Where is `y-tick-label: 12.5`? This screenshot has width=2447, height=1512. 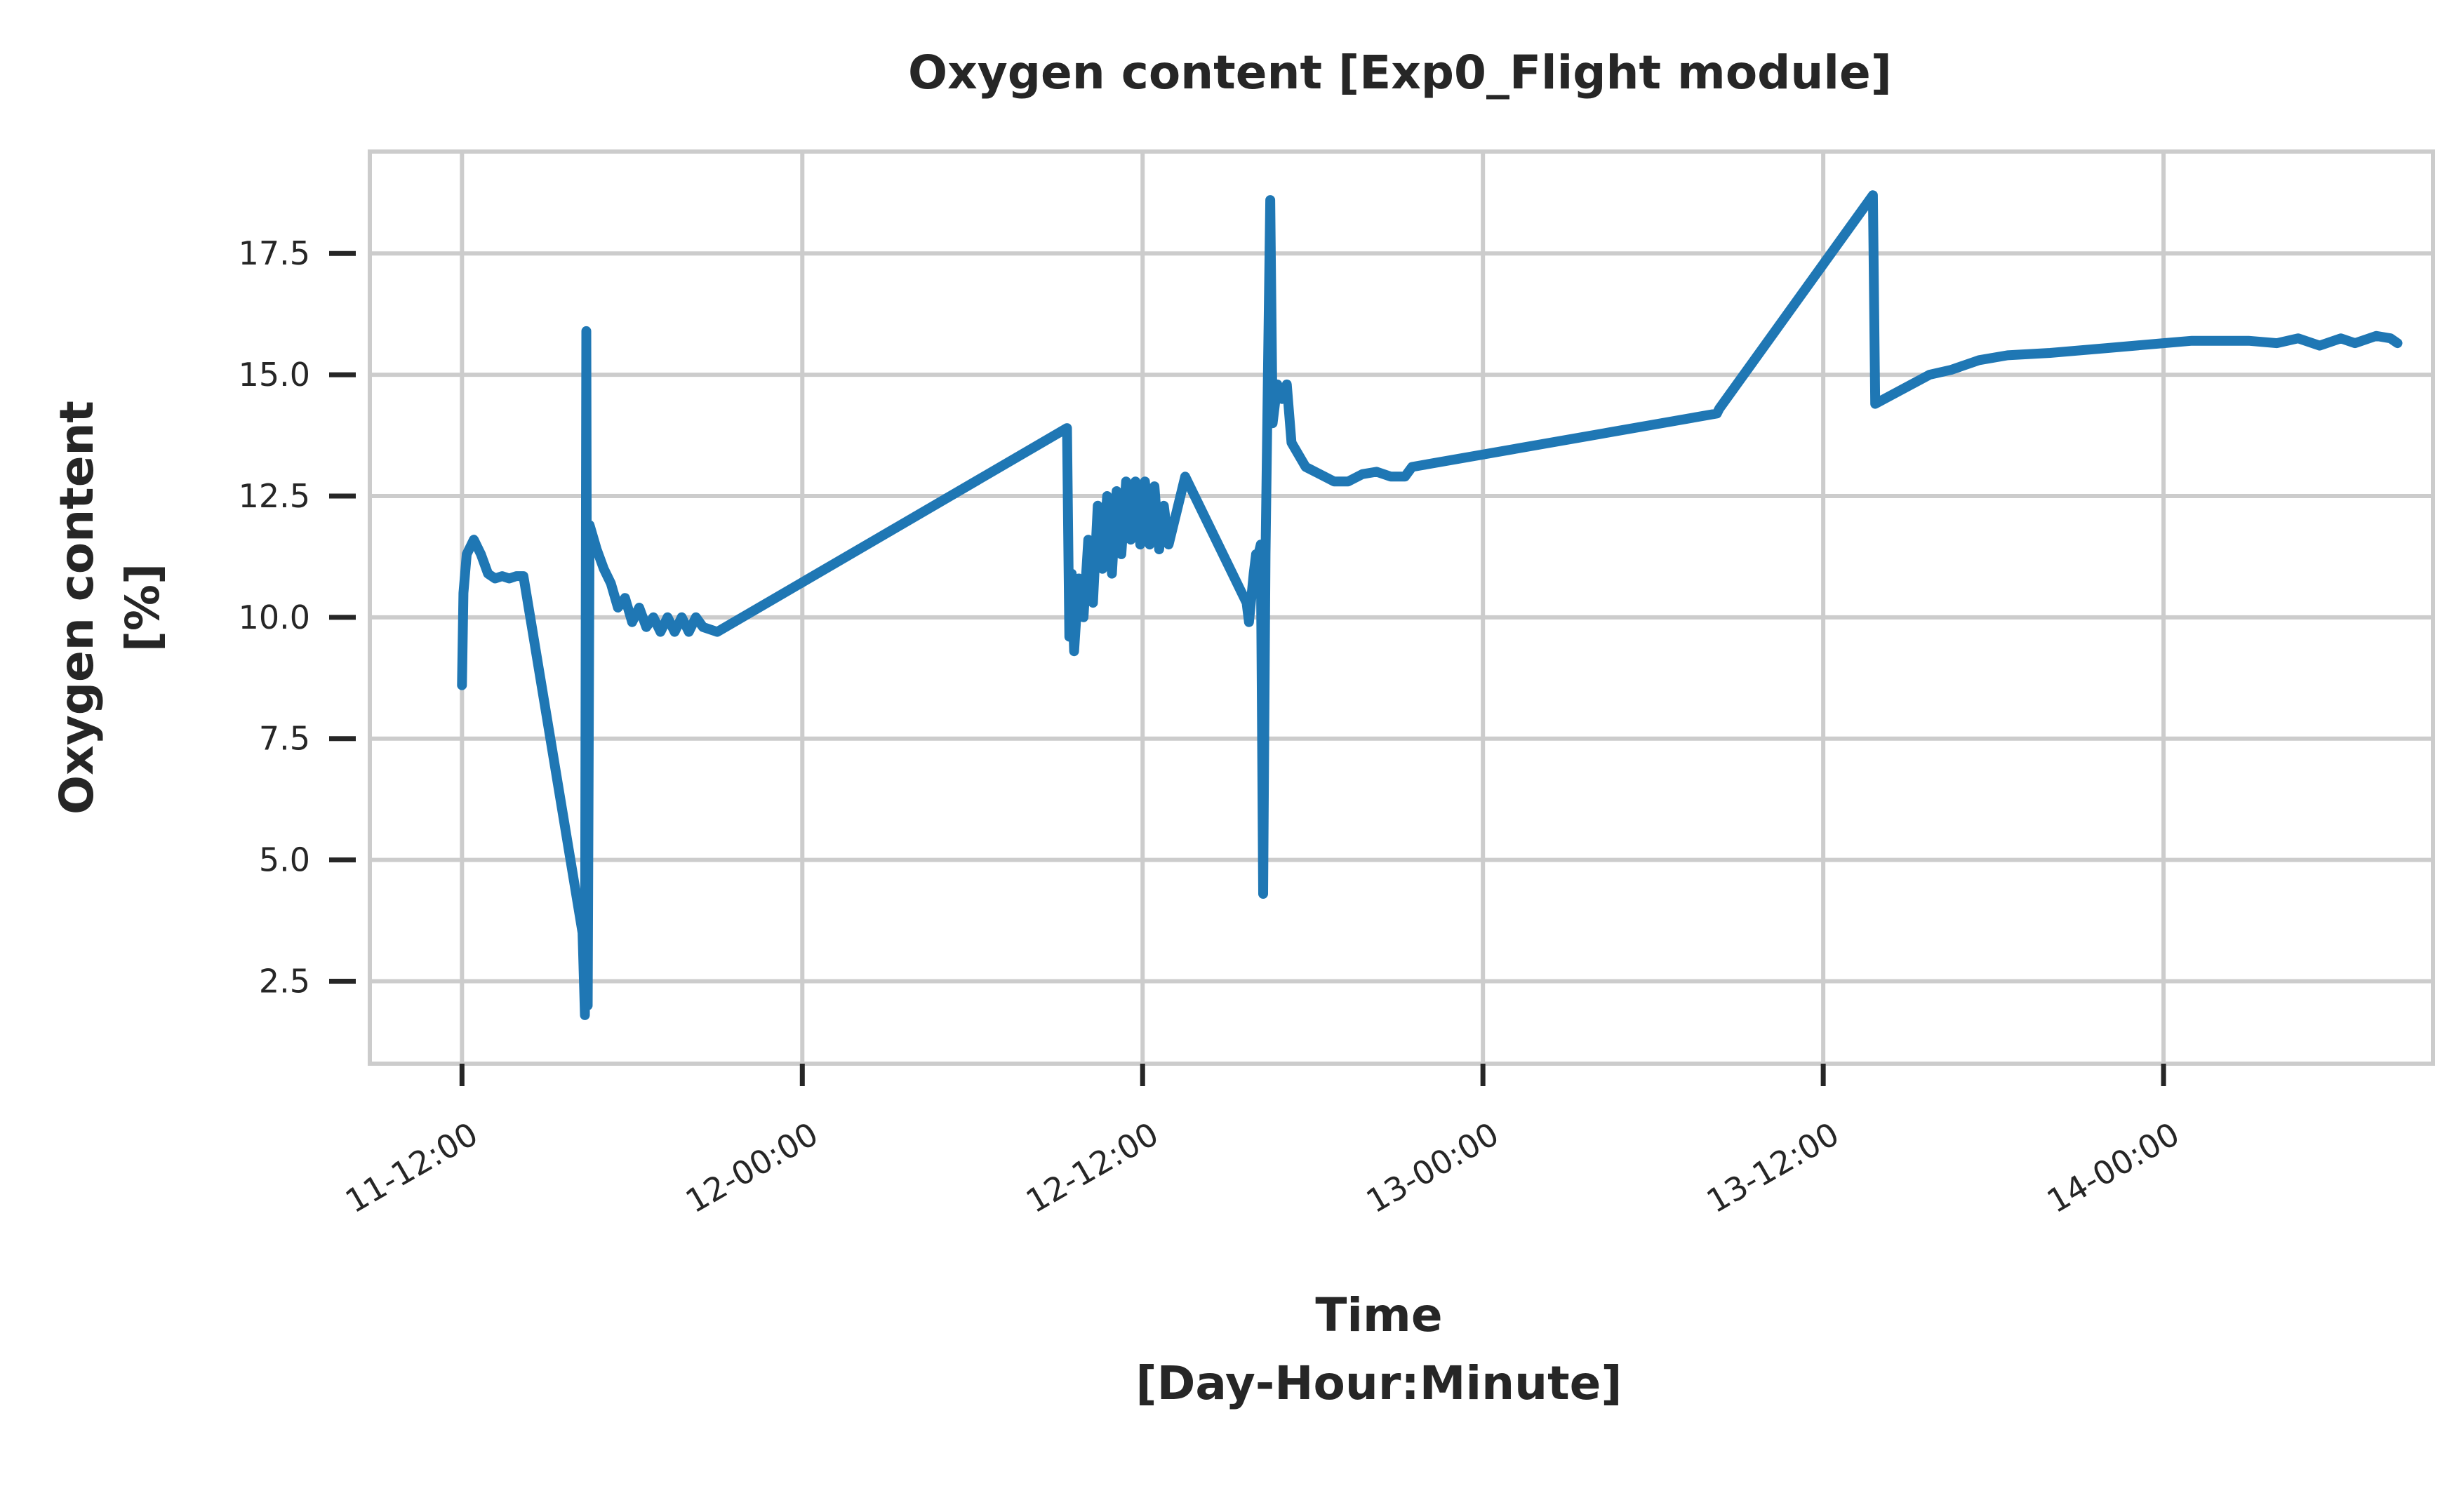 y-tick-label: 12.5 is located at coordinates (274, 496).